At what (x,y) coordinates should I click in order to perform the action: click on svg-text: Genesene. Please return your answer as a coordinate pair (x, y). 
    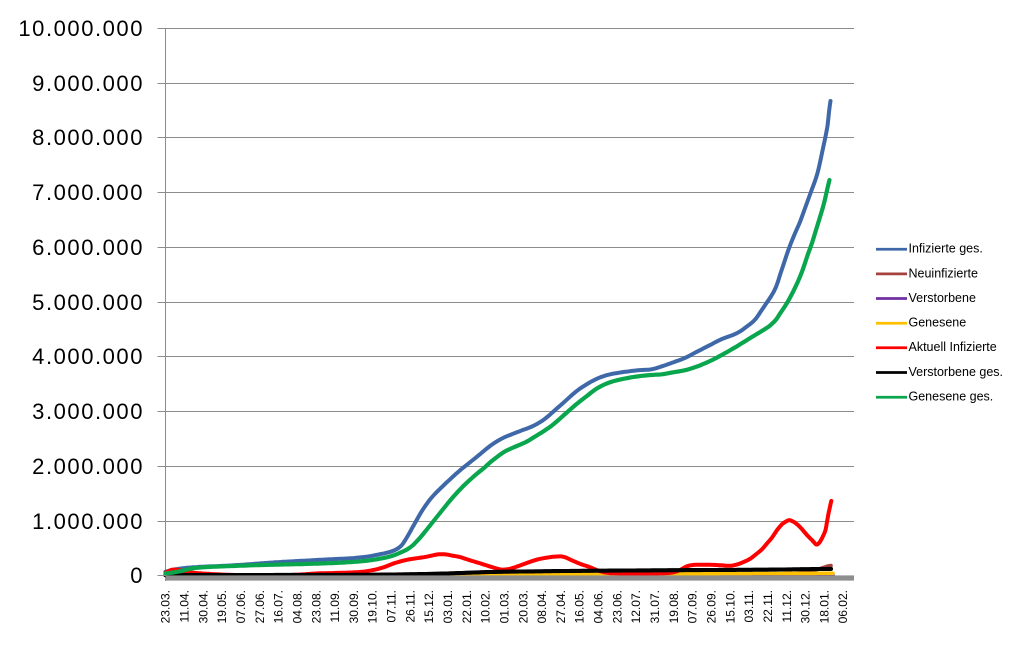
    Looking at the image, I should click on (938, 323).